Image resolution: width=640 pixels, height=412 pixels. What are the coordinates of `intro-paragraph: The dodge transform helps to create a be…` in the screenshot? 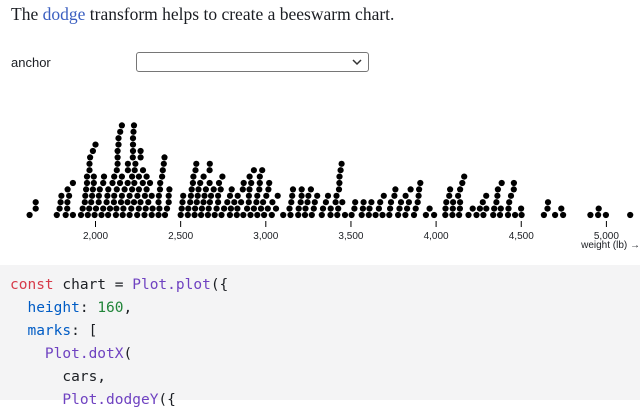 It's located at (202, 14).